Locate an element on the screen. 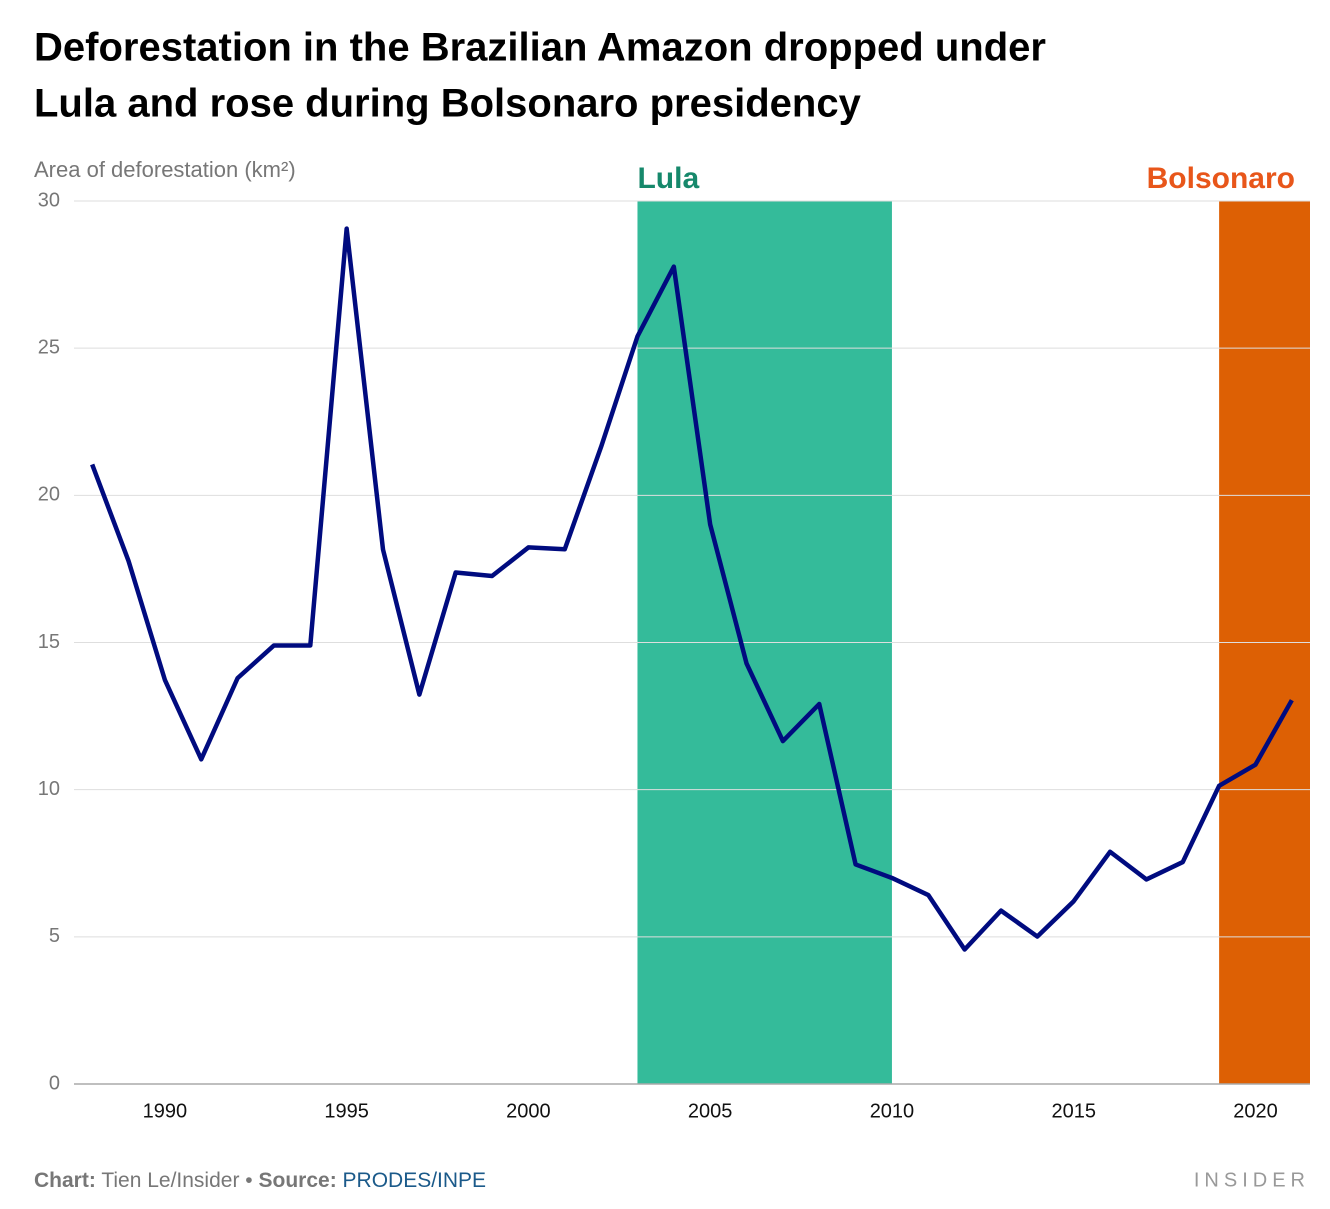  footer-text: Tien Le/Insider is located at coordinates (170, 1180).